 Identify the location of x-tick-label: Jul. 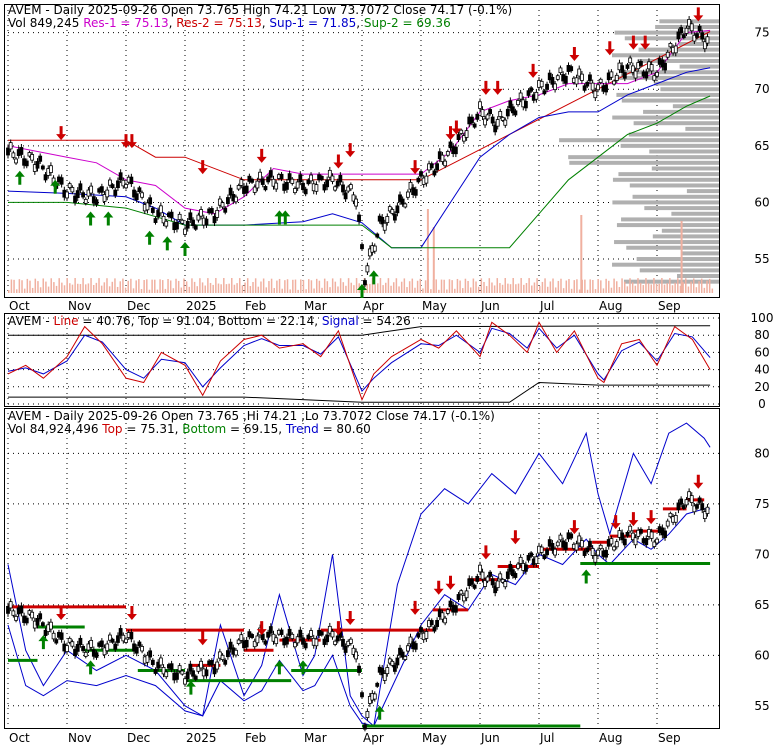
(546, 738).